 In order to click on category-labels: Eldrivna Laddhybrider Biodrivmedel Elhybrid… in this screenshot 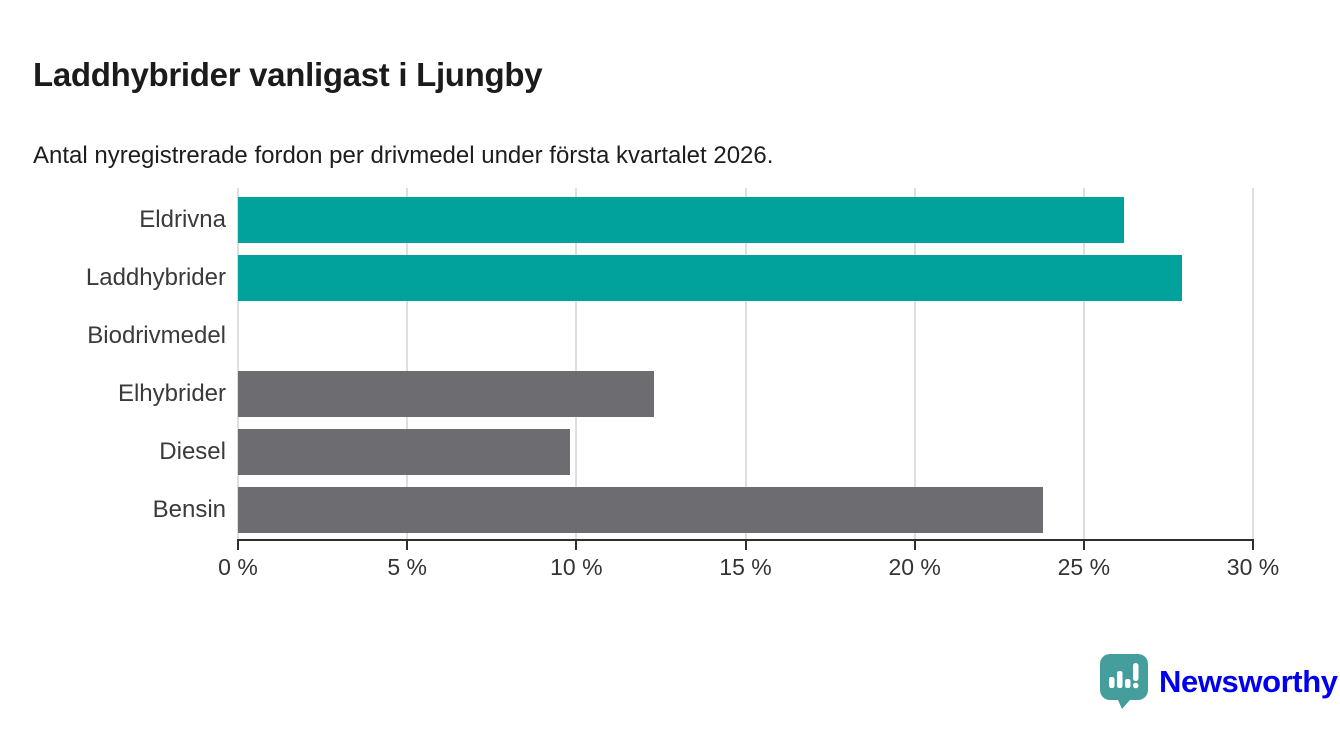, I will do `click(113, 365)`.